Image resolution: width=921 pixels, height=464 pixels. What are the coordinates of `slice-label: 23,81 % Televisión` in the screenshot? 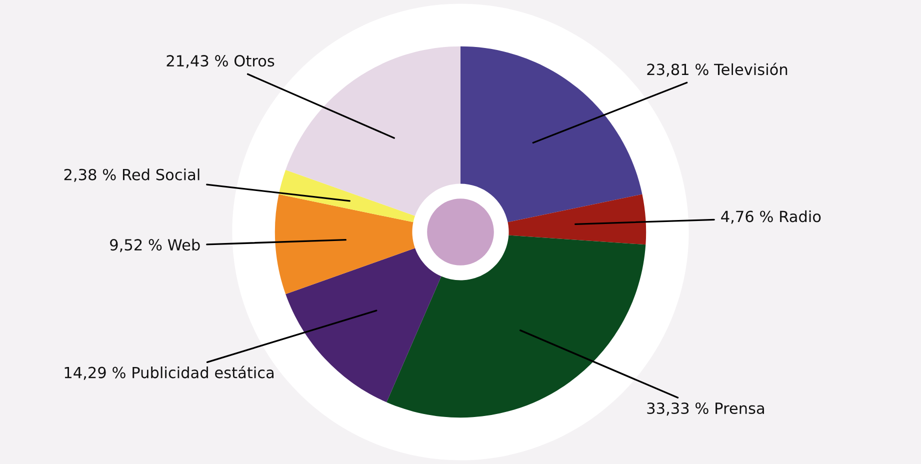 It's located at (717, 69).